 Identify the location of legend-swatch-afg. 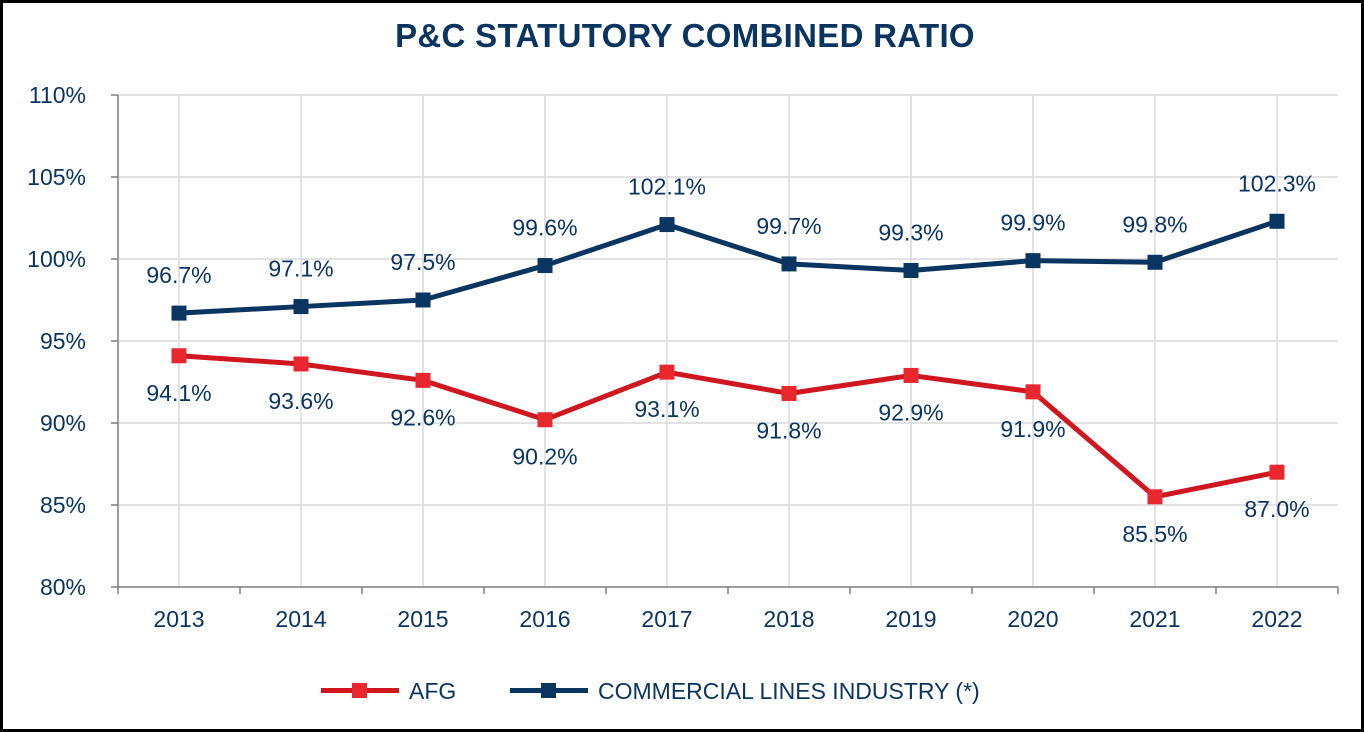
(360, 691).